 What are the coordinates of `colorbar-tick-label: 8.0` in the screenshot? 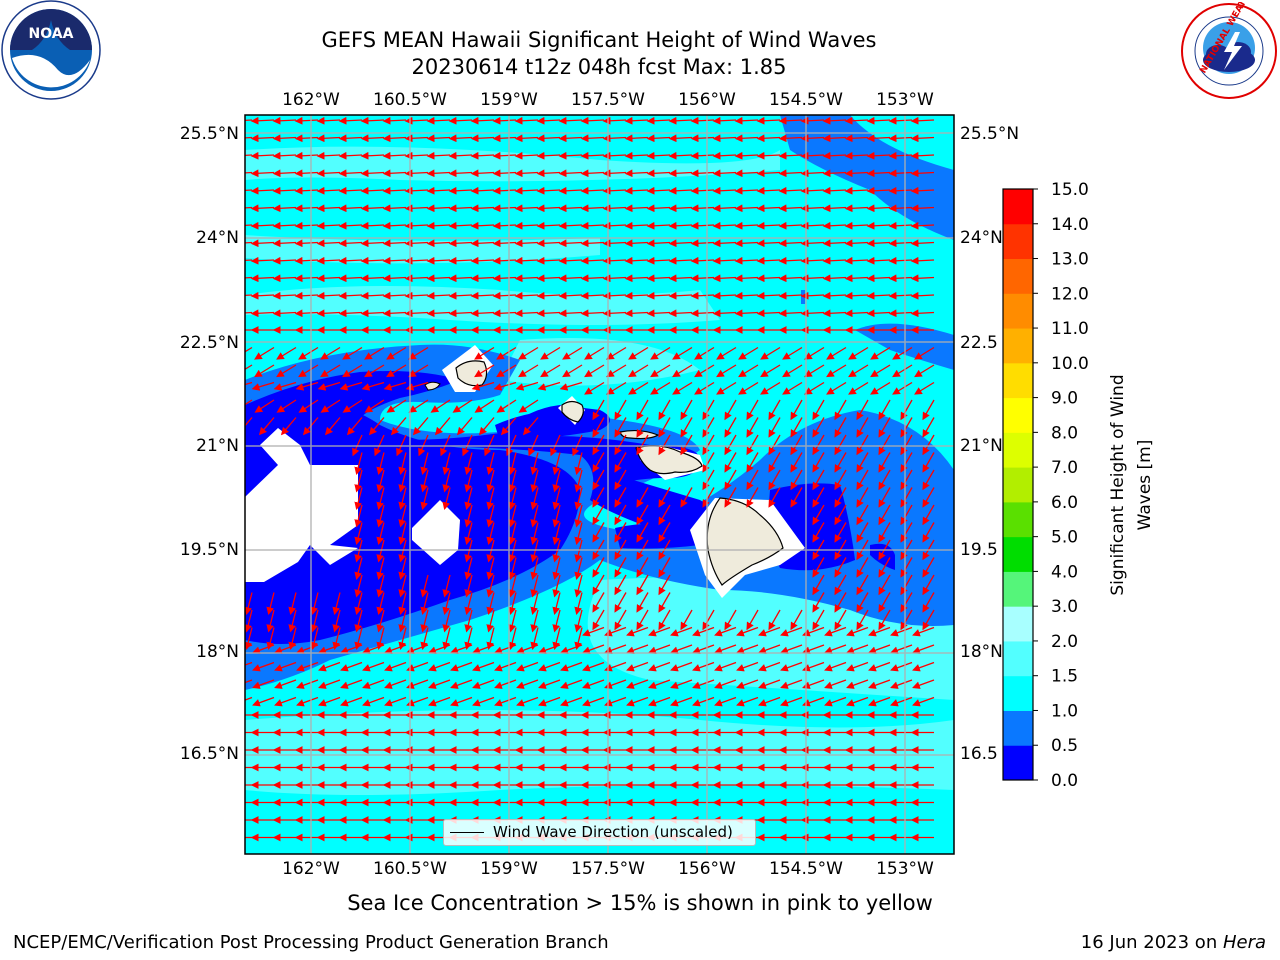 It's located at (1064, 433).